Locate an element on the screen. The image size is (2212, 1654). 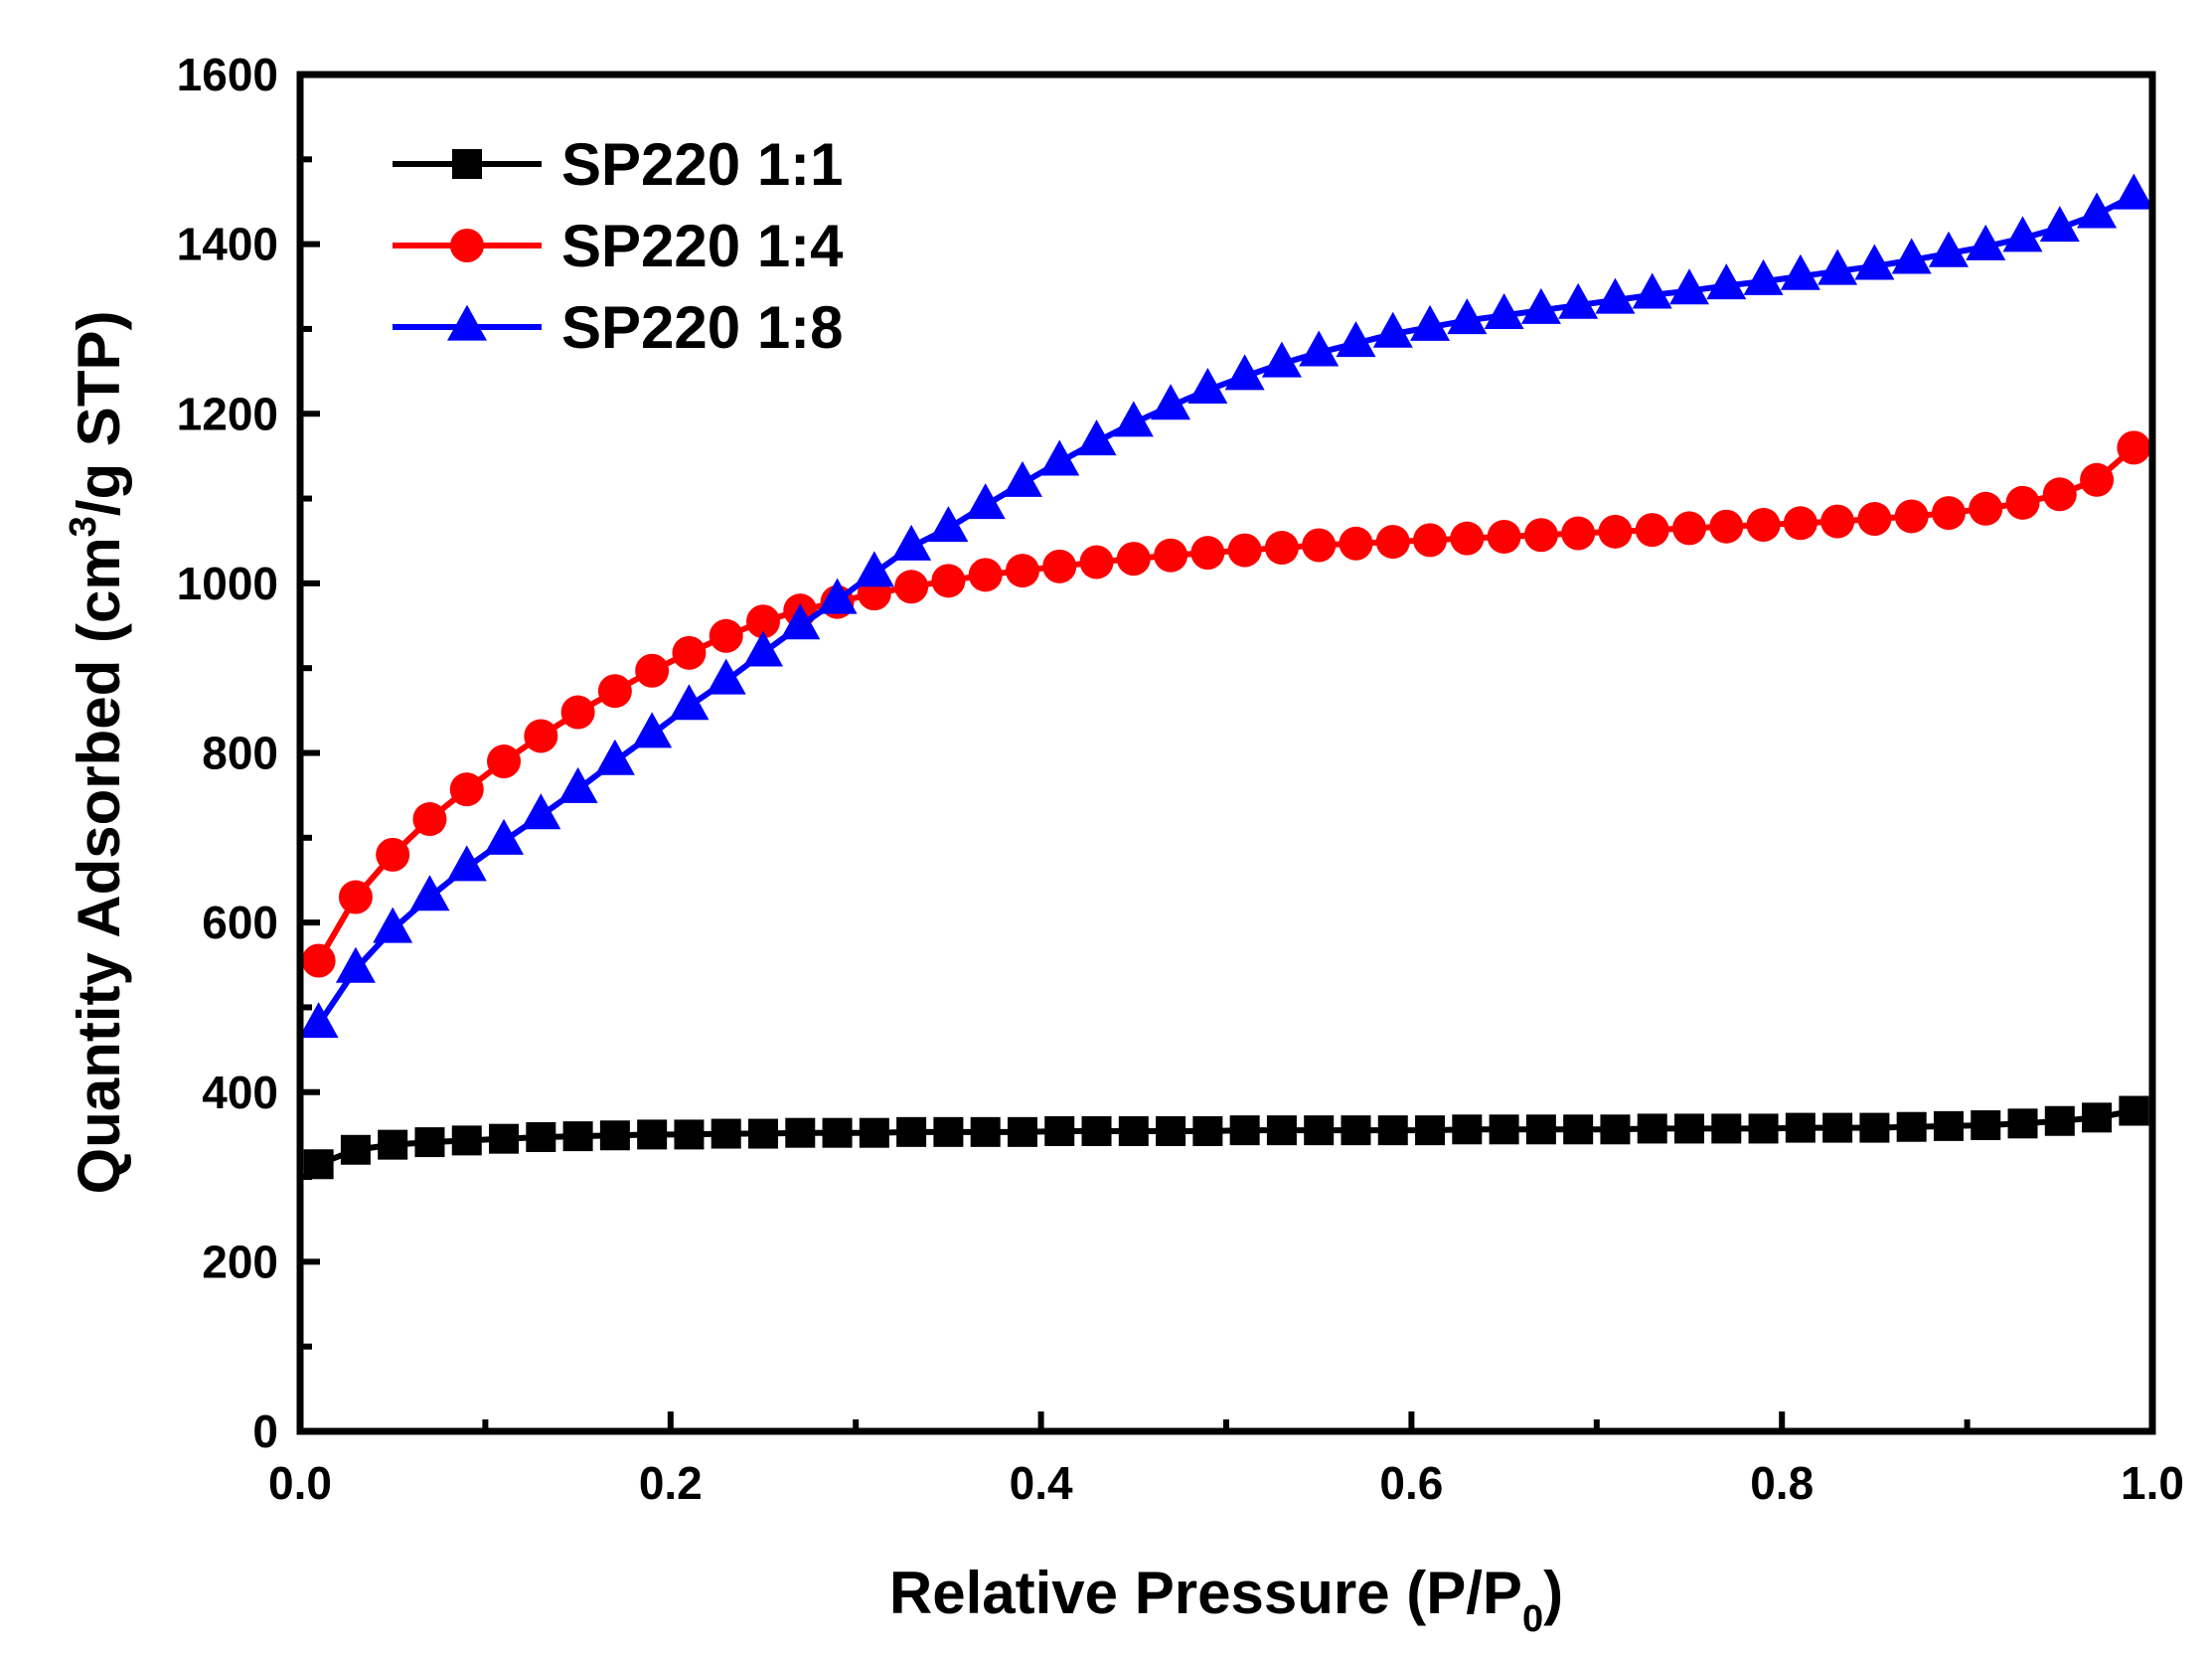
x-axis-title: Relative Pressure (P/P0) is located at coordinates (1226, 1600).